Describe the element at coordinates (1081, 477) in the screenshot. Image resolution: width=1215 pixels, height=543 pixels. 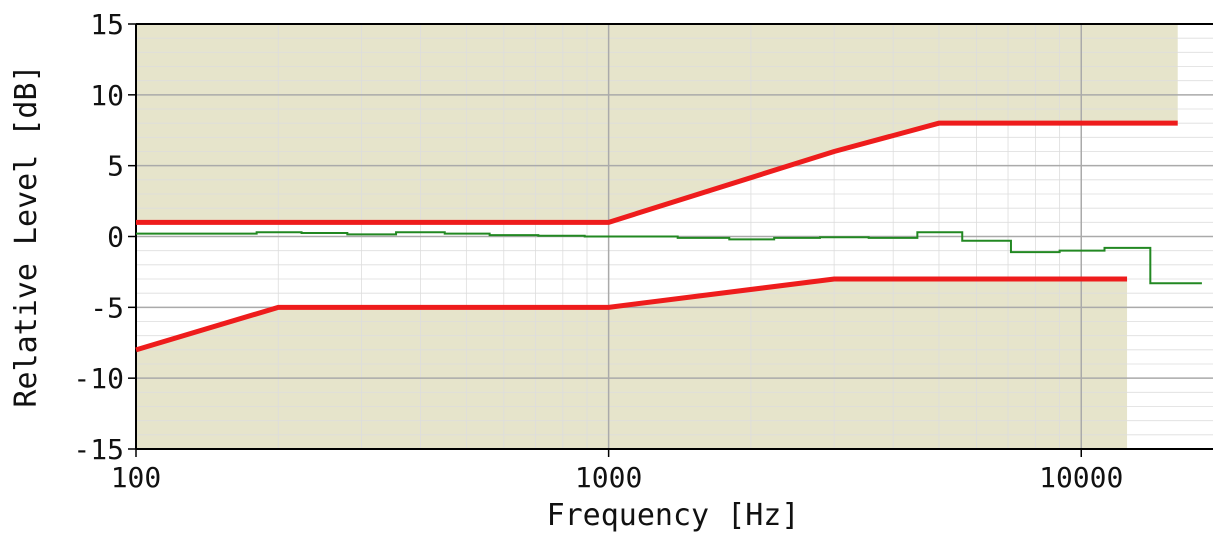
I see `x-tick-label: 10000` at that location.